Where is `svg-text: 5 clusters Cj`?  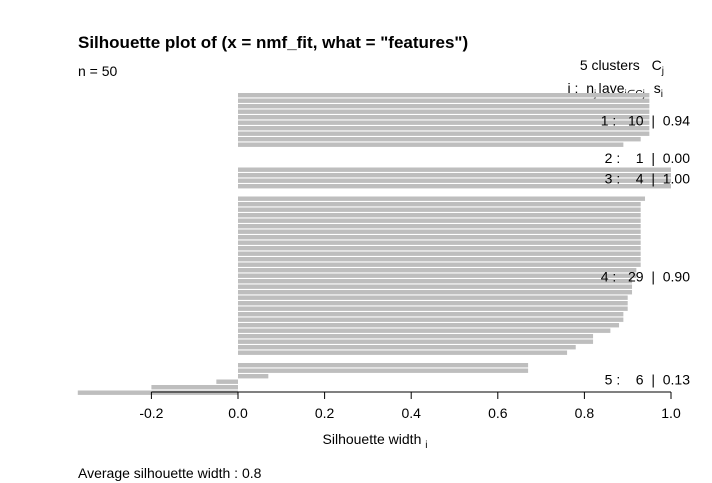 svg-text: 5 clusters Cj is located at coordinates (622, 67).